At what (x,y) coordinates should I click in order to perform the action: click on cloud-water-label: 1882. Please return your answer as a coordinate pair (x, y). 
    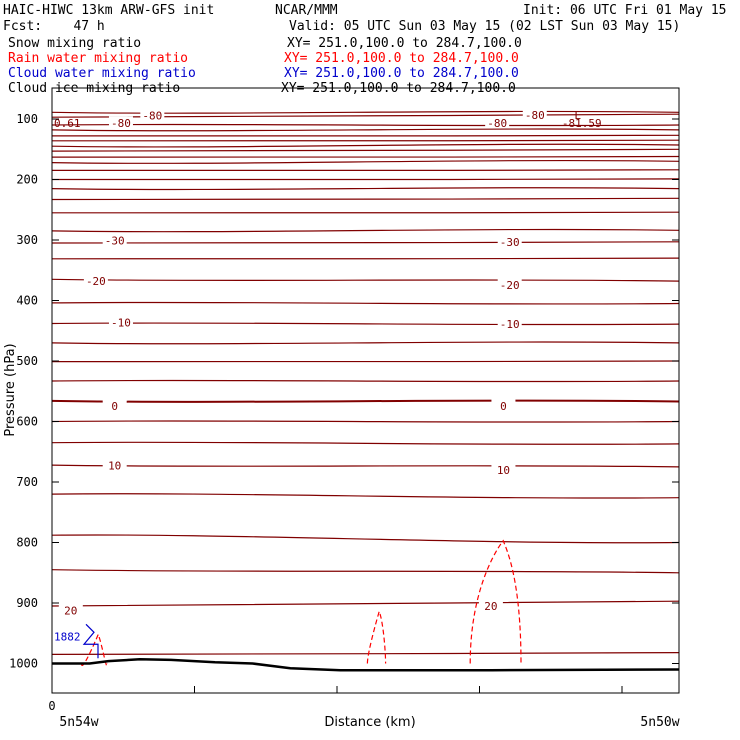
    Looking at the image, I should click on (67, 636).